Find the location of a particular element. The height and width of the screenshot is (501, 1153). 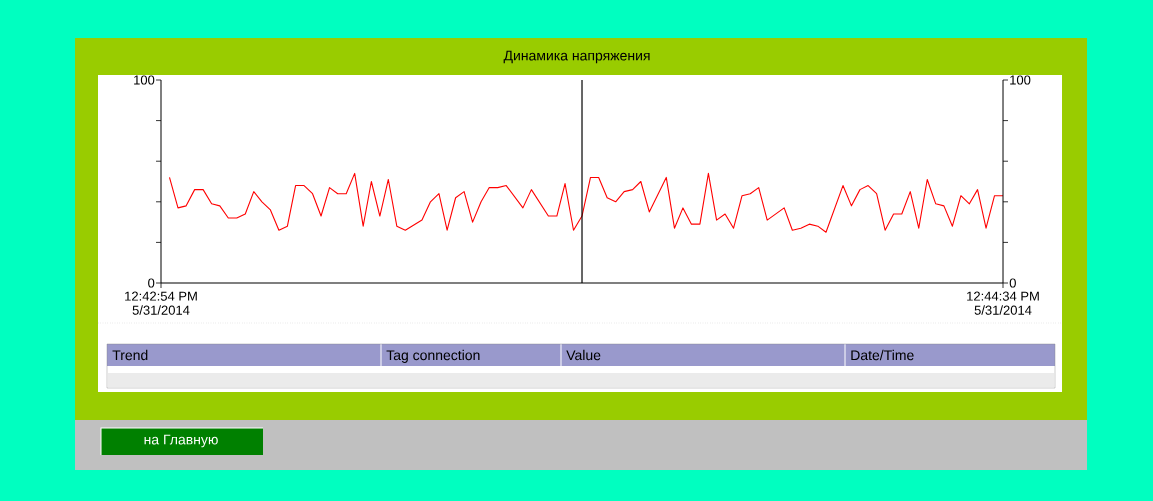

text: Tag connection is located at coordinates (433, 356).